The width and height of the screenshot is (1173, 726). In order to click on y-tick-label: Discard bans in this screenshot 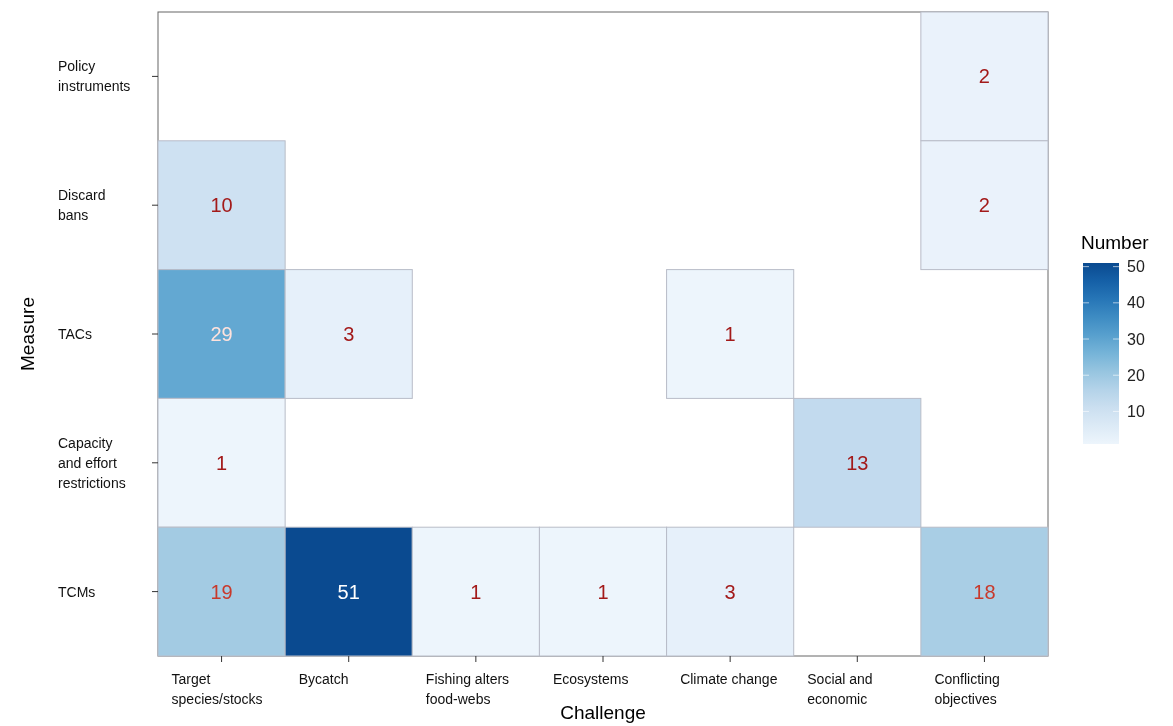, I will do `click(82, 205)`.